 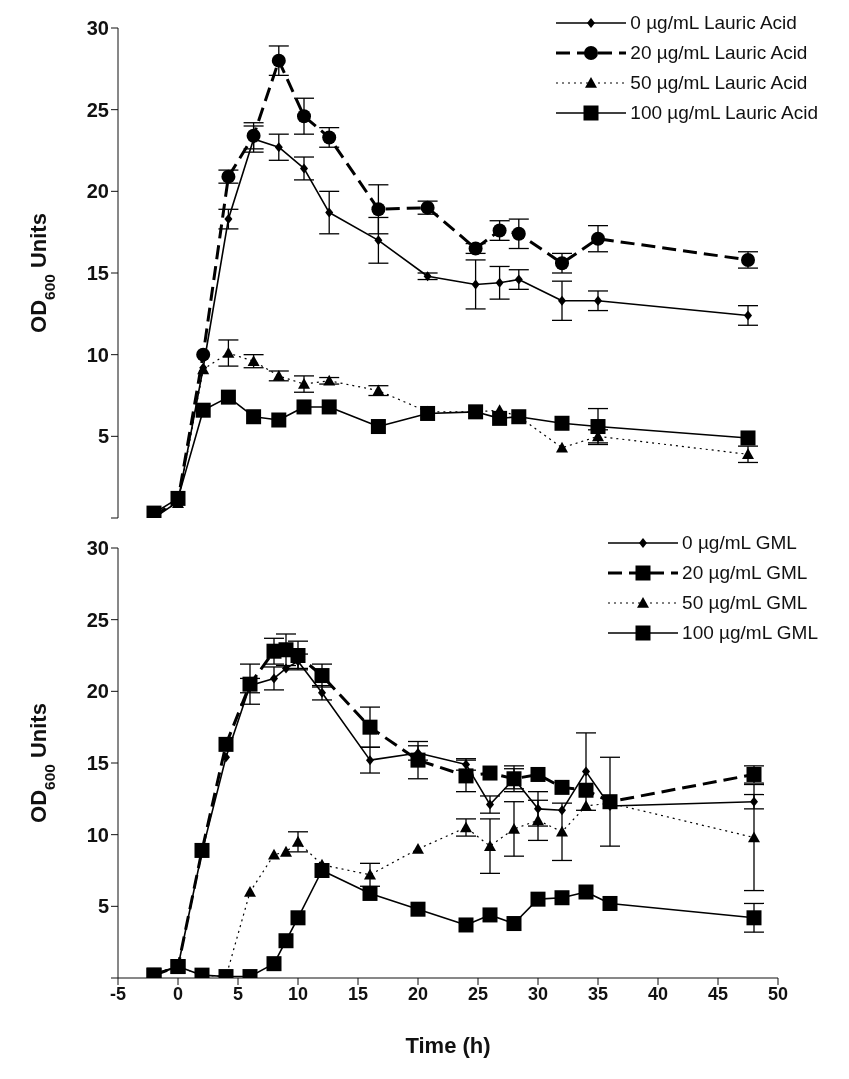 I want to click on x-tick-label: 50, so click(x=778, y=993).